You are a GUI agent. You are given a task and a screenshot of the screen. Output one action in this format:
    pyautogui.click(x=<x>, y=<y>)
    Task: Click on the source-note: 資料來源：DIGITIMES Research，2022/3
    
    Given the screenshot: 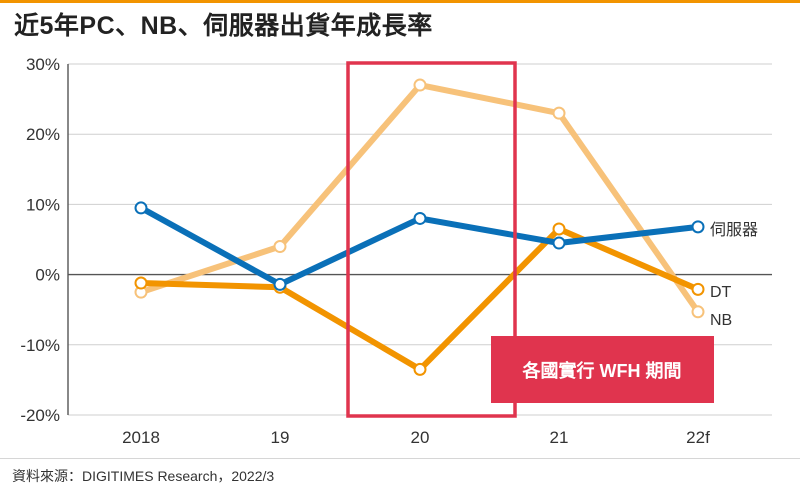 What is the action you would take?
    pyautogui.click(x=143, y=476)
    